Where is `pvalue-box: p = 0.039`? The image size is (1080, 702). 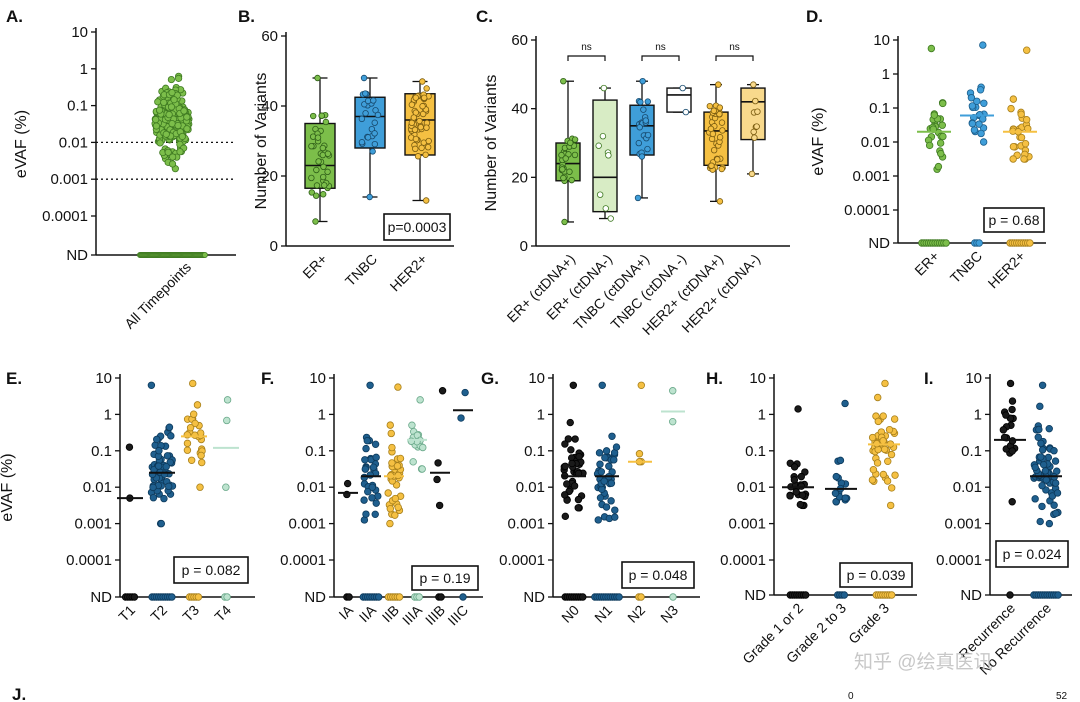 pvalue-box: p = 0.039 is located at coordinates (876, 575).